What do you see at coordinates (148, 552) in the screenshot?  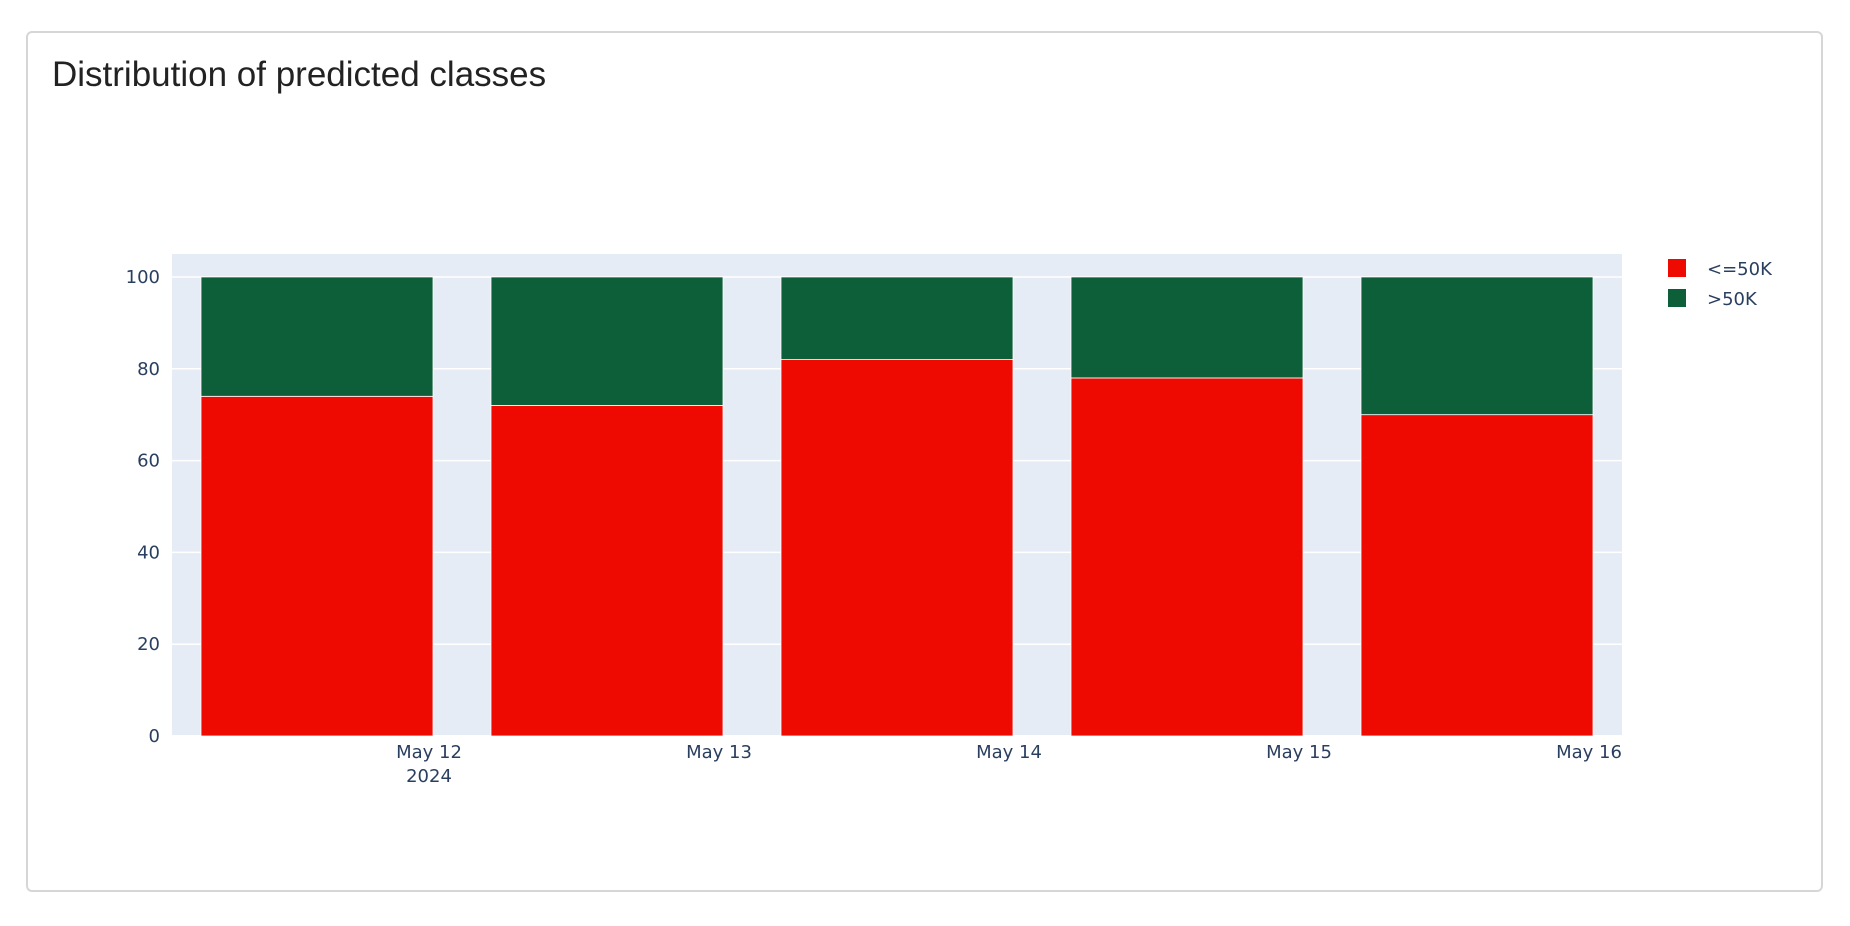 I see `y-tick-label: 40` at bounding box center [148, 552].